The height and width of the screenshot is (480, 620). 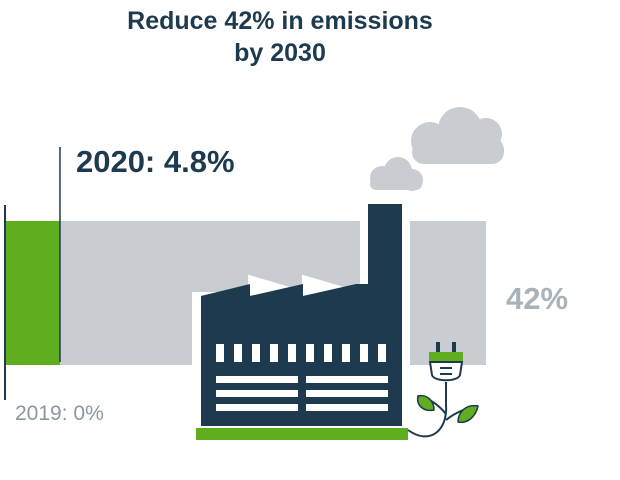 What do you see at coordinates (155, 161) in the screenshot?
I see `progress-label: 2020: 4.8%` at bounding box center [155, 161].